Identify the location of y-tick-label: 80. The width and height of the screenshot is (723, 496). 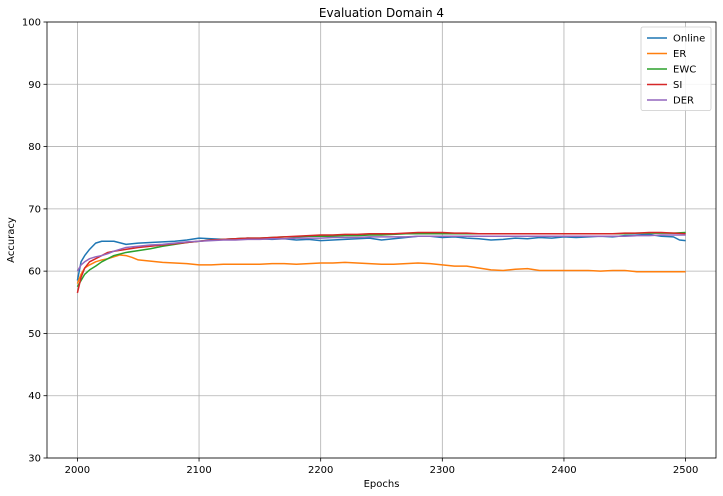
(34, 147).